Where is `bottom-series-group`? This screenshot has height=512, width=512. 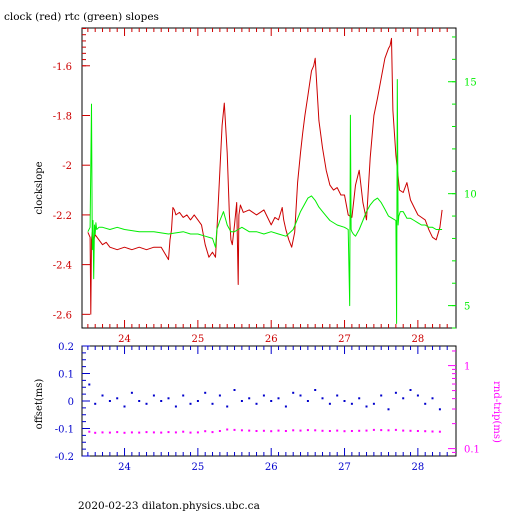 bottom-series-group is located at coordinates (264, 408).